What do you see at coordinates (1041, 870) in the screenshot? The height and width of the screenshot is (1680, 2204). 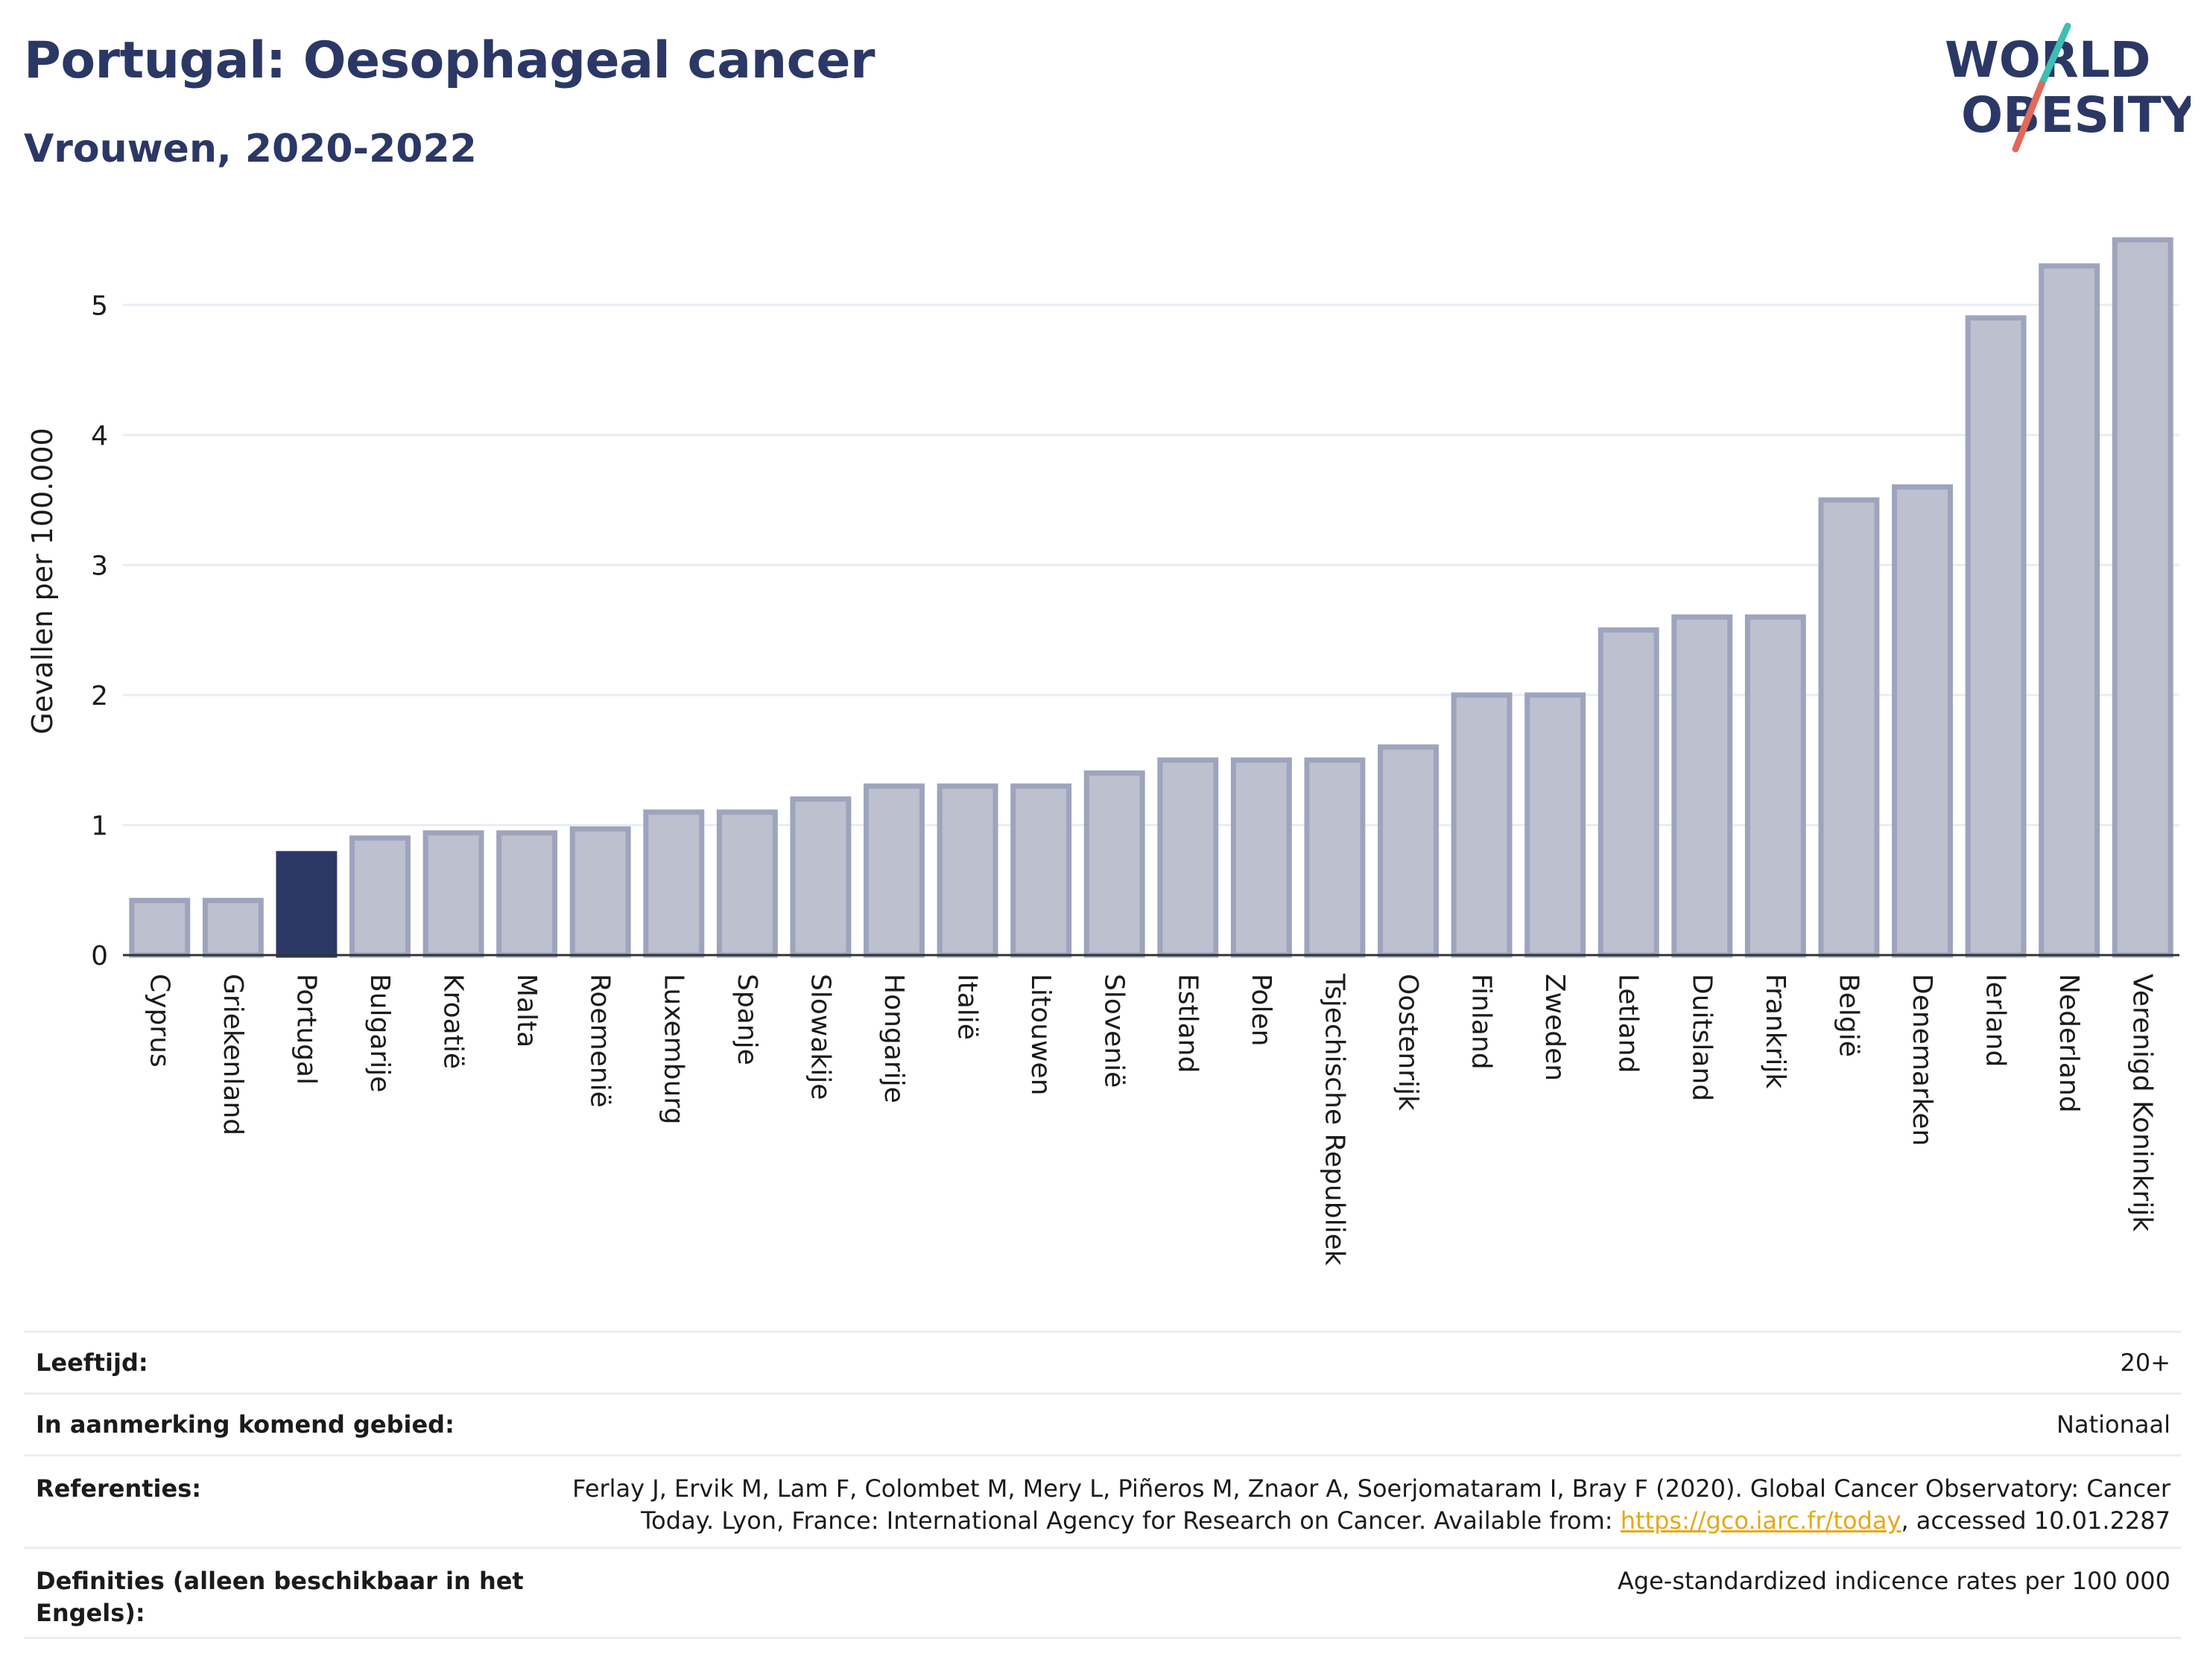 I see `bar-litouwen` at bounding box center [1041, 870].